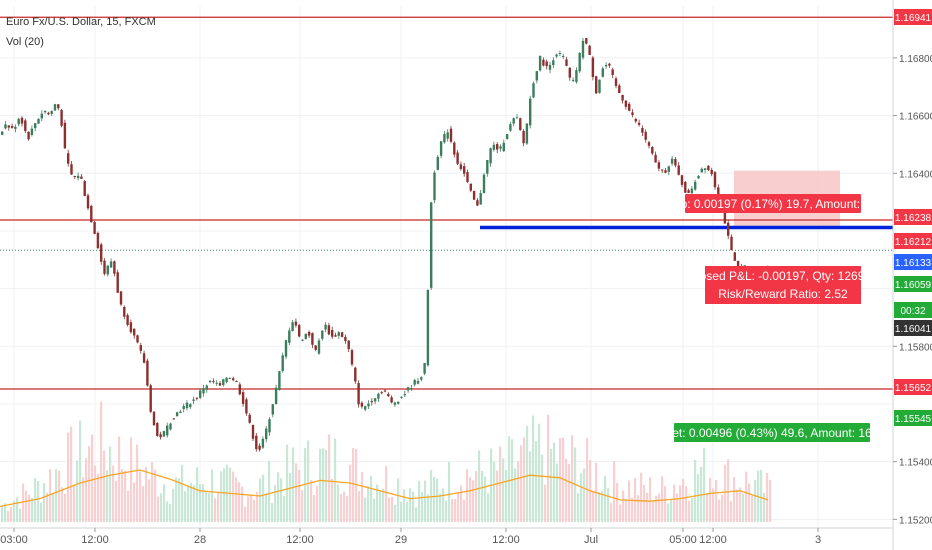 Image resolution: width=932 pixels, height=550 pixels. I want to click on time-tick-label: 12:00, so click(713, 540).